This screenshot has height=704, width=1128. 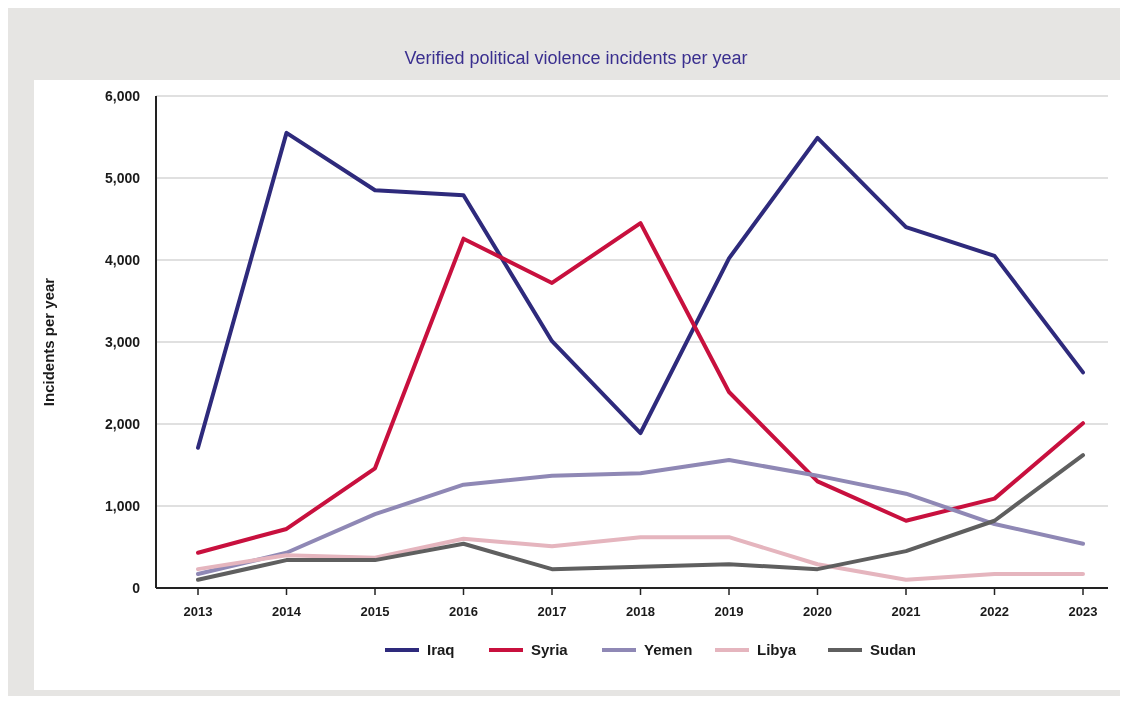 I want to click on x-tick-label: 2020, so click(x=817, y=611).